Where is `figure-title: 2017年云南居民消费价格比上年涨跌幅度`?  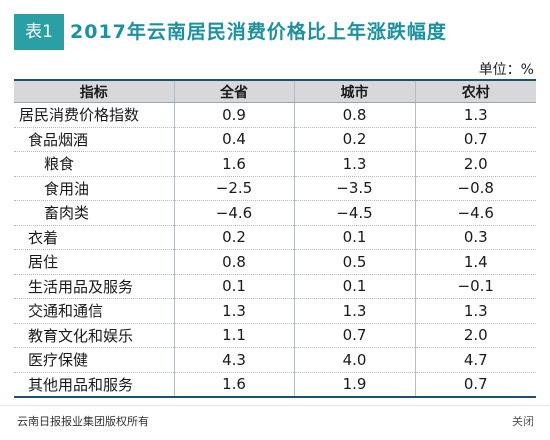
figure-title: 2017年云南居民消费价格比上年涨跌幅度 is located at coordinates (258, 32).